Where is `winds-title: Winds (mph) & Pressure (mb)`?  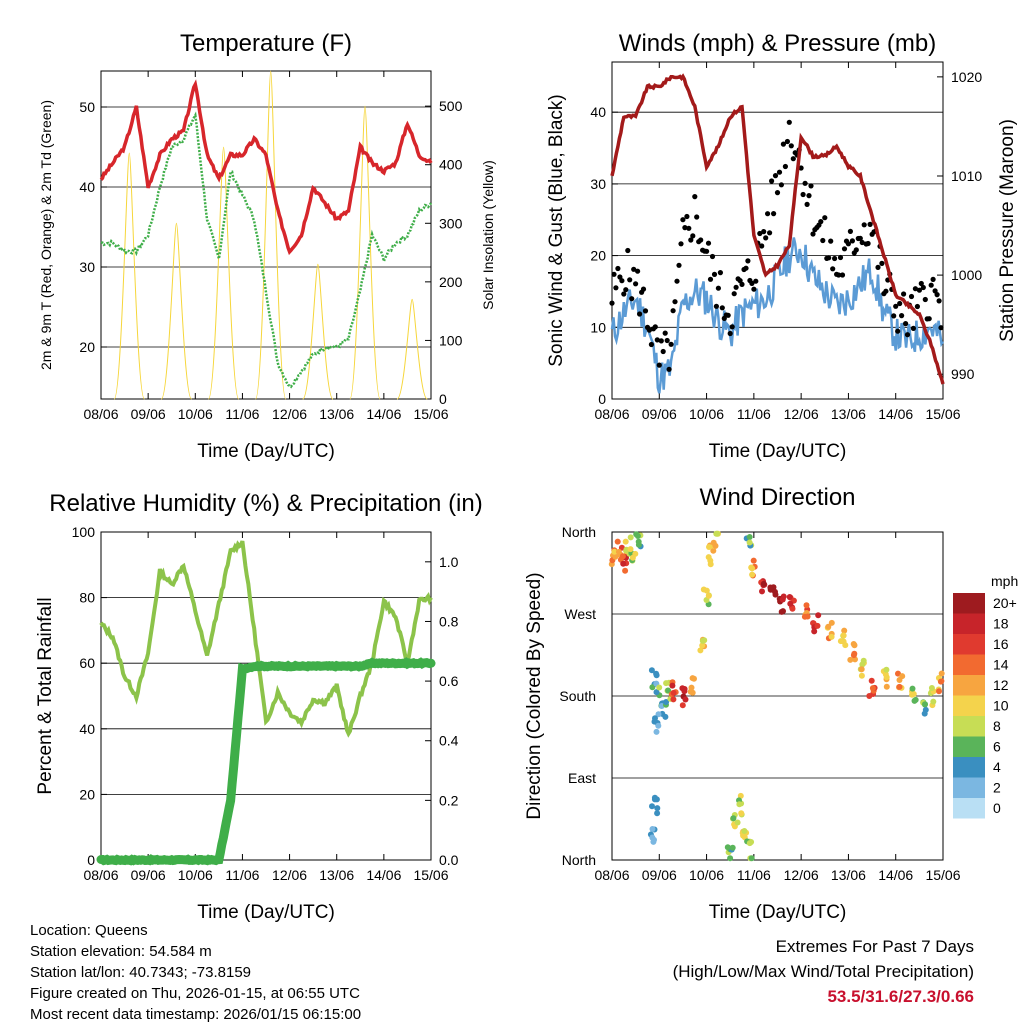
winds-title: Winds (mph) & Pressure (mb) is located at coordinates (777, 43).